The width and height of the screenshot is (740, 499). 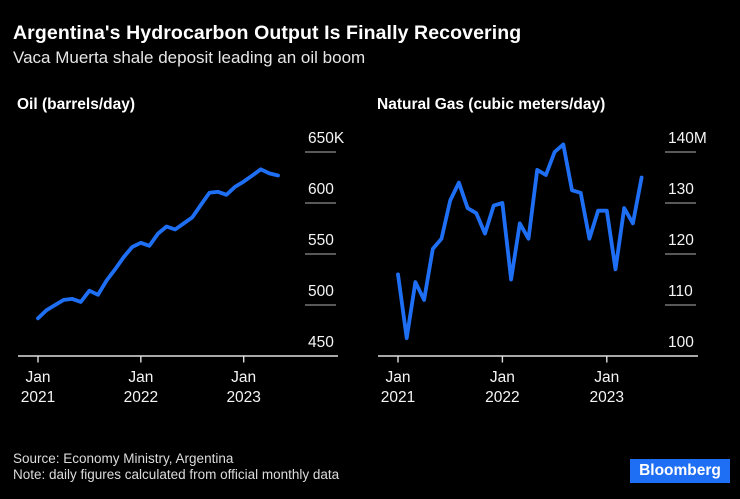 What do you see at coordinates (680, 291) in the screenshot?
I see `gas-y-tick-label: 110` at bounding box center [680, 291].